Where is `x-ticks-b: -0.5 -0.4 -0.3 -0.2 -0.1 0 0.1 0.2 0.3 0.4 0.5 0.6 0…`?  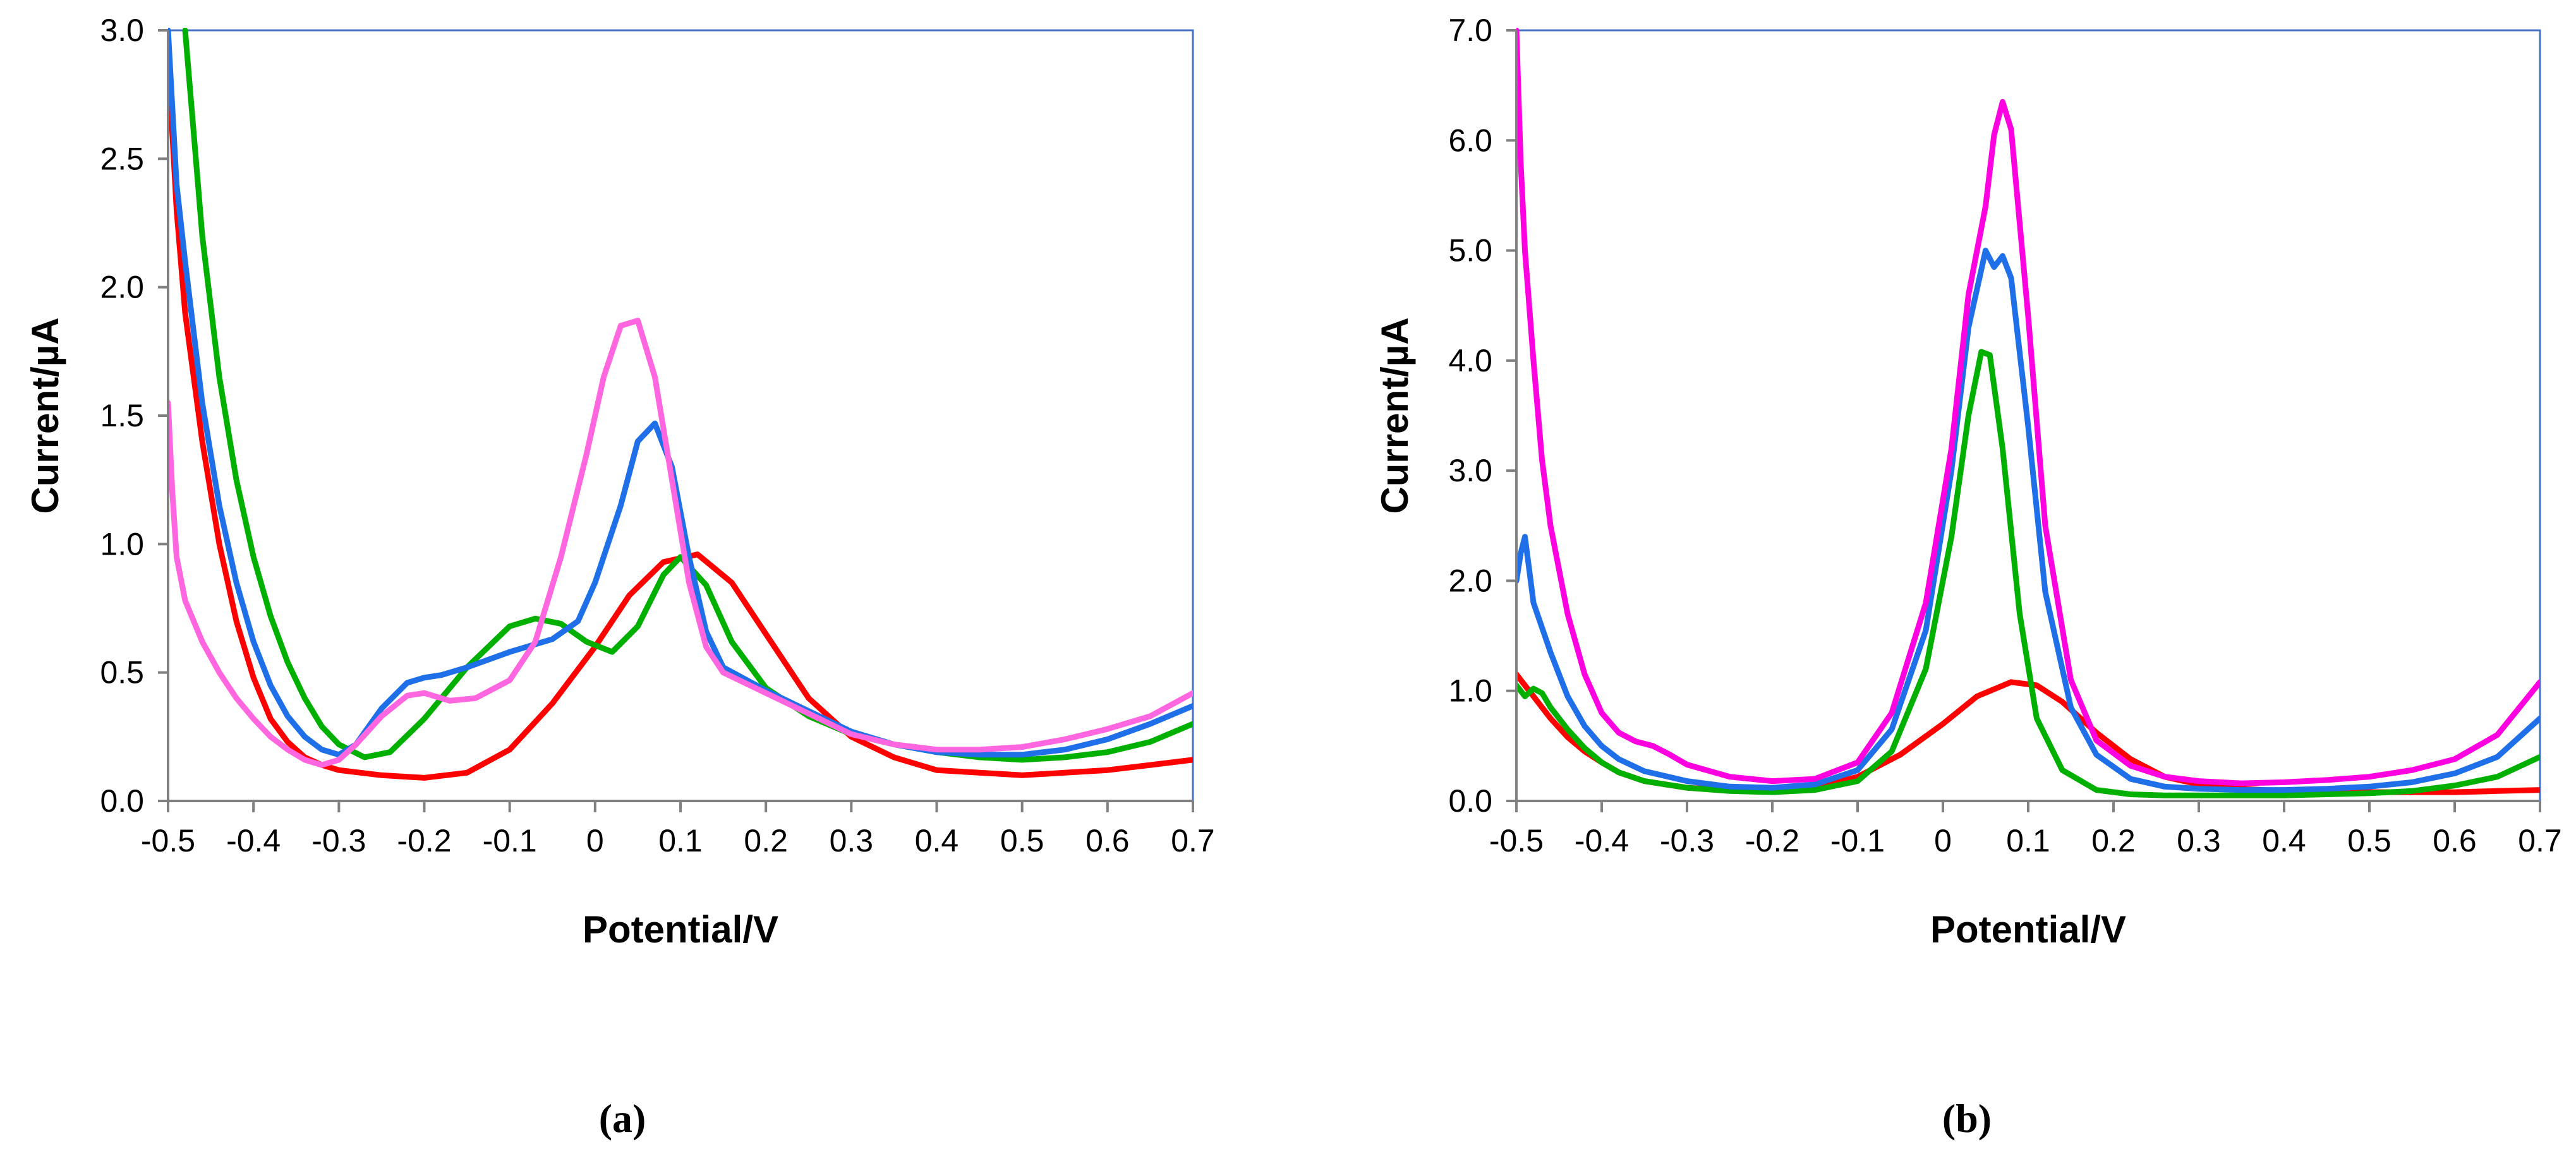 x-ticks-b: -0.5 -0.4 -0.3 -0.2 -0.1 0 0.1 0.2 0.3 0.4 0.5 0.6 0… is located at coordinates (2025, 829).